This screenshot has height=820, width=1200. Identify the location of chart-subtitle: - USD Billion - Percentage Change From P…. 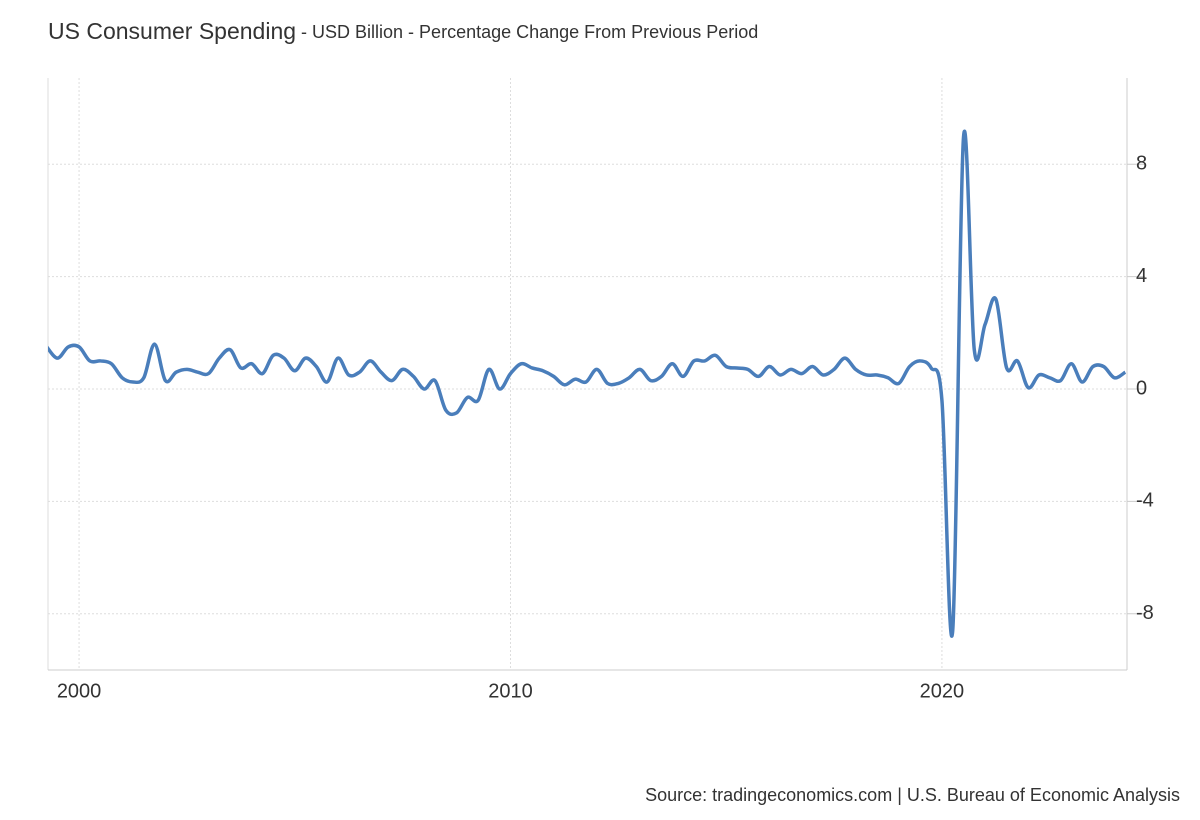
(527, 32).